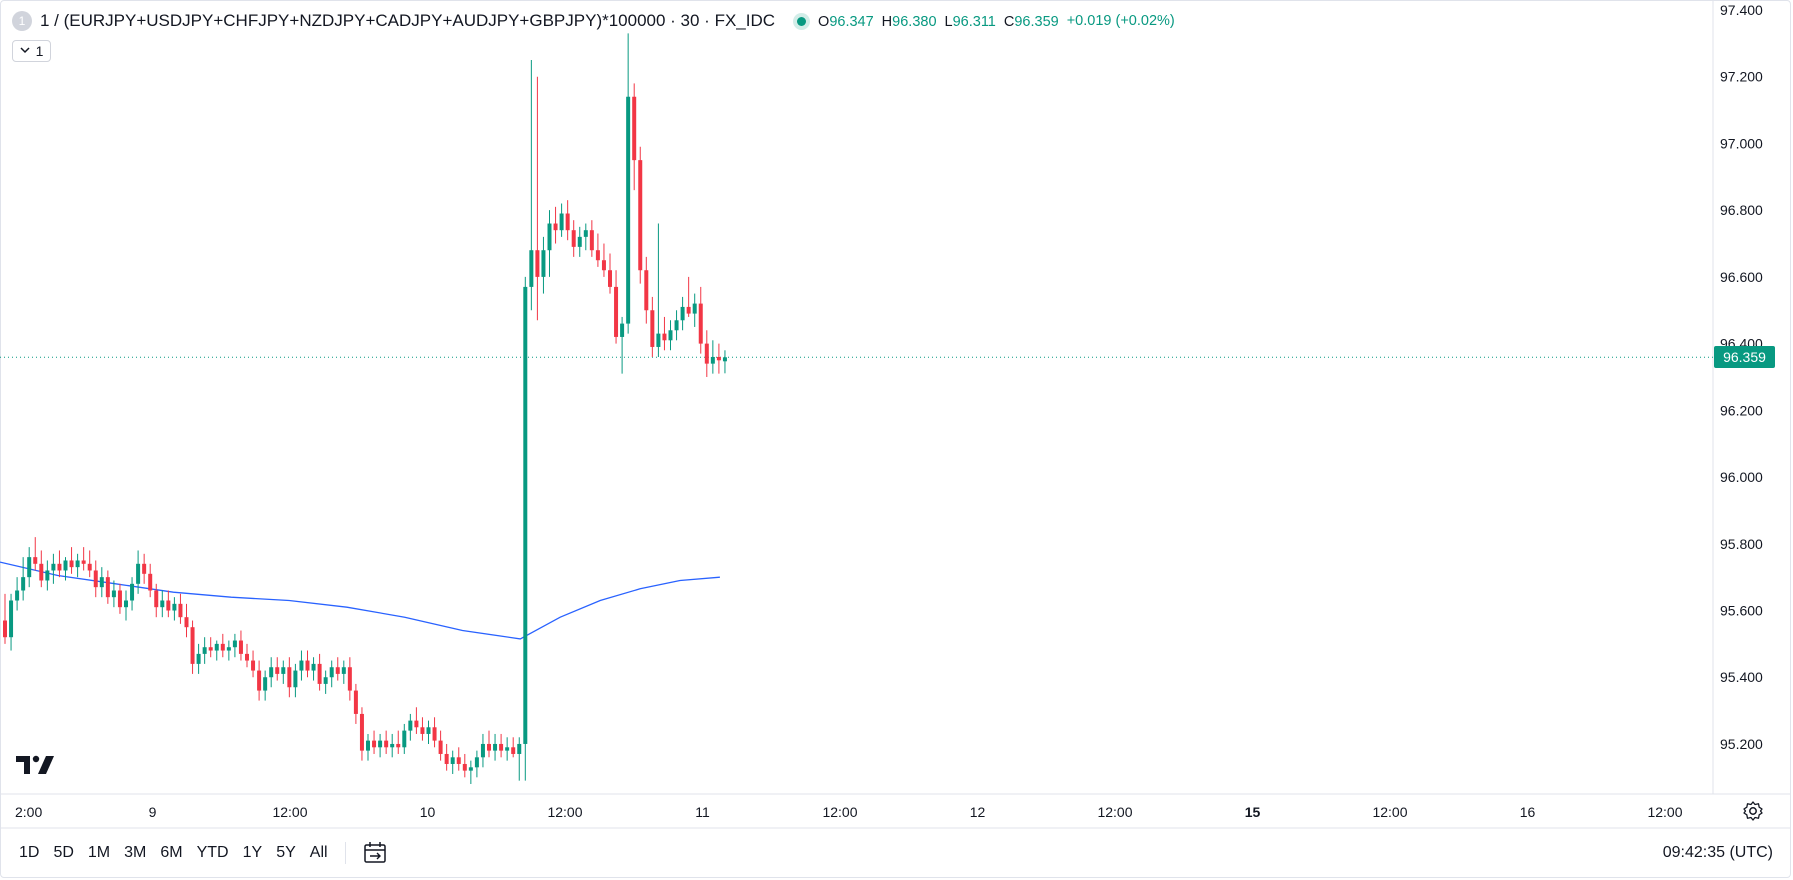  Describe the element at coordinates (286, 852) in the screenshot. I see `range-5y-button: 5Y` at that location.